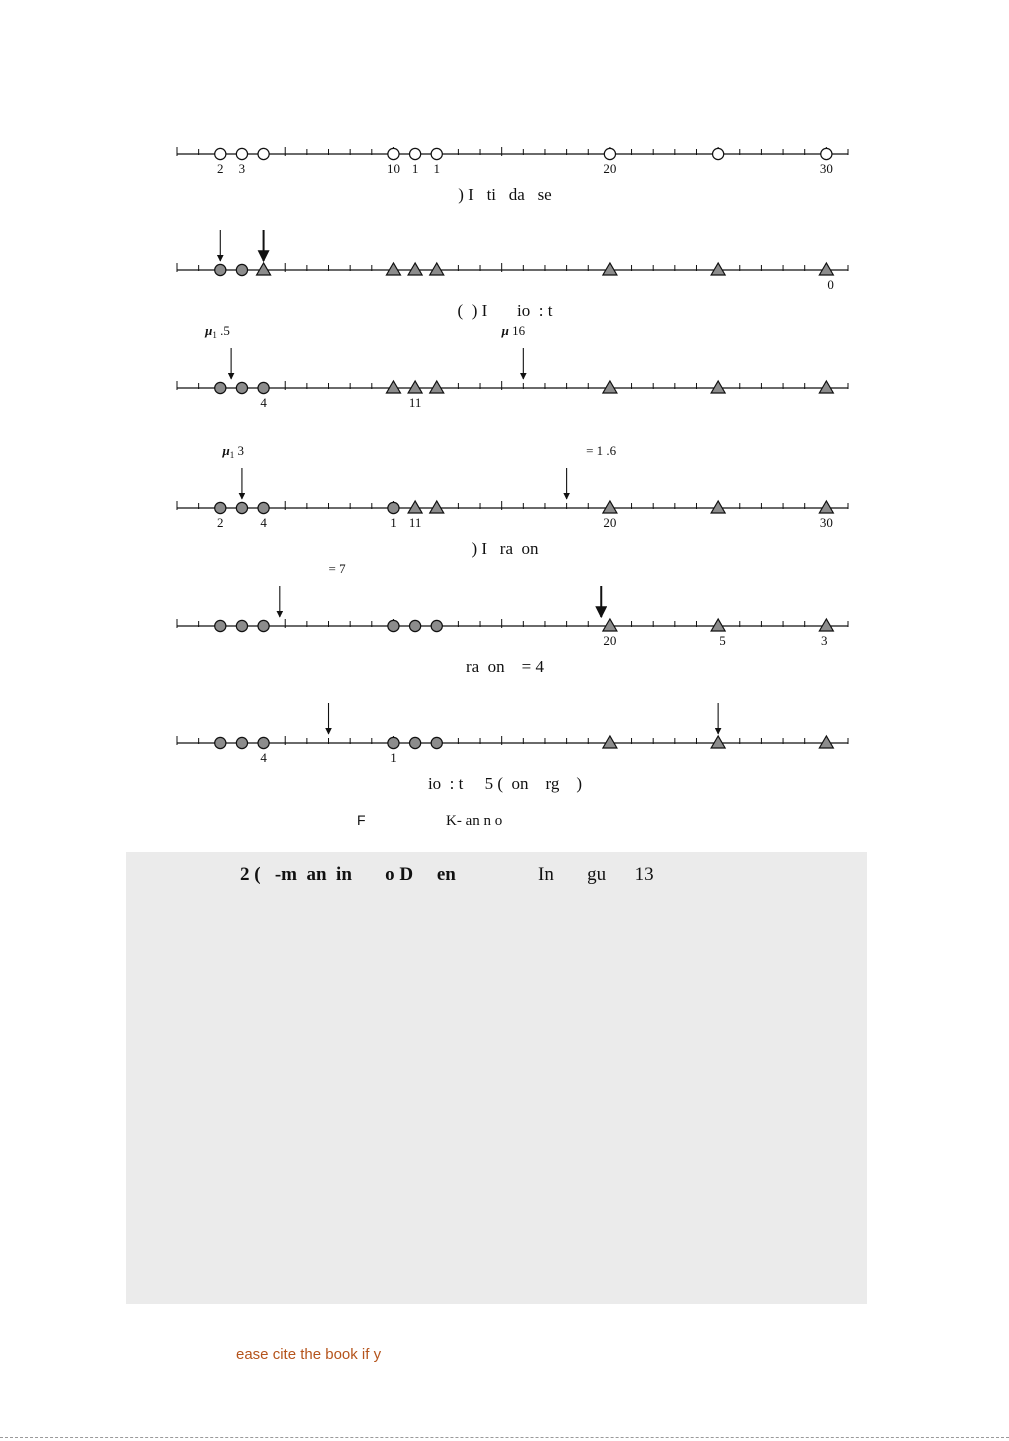  Describe the element at coordinates (512, 618) in the screenshot. I see `number-line-5: 20 5 3 = 7 ra on = 4` at that location.